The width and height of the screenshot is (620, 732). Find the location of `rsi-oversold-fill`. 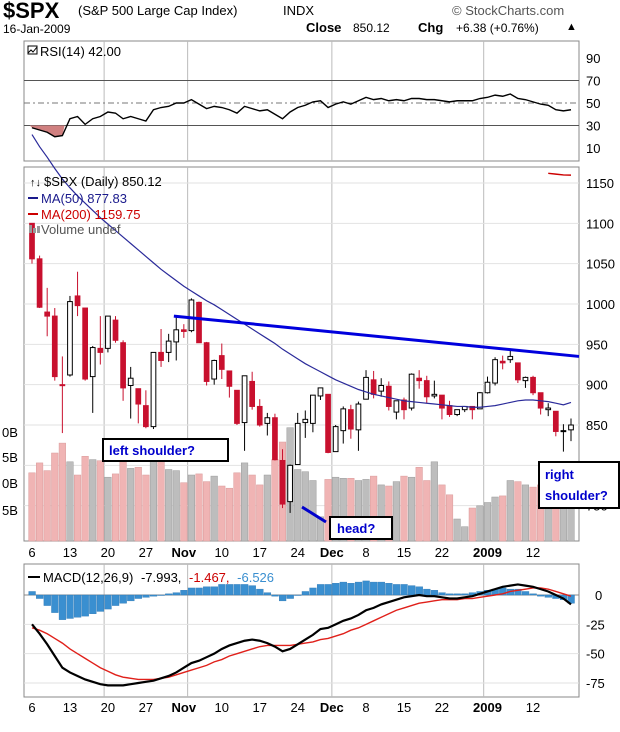

rsi-oversold-fill is located at coordinates (47, 131).